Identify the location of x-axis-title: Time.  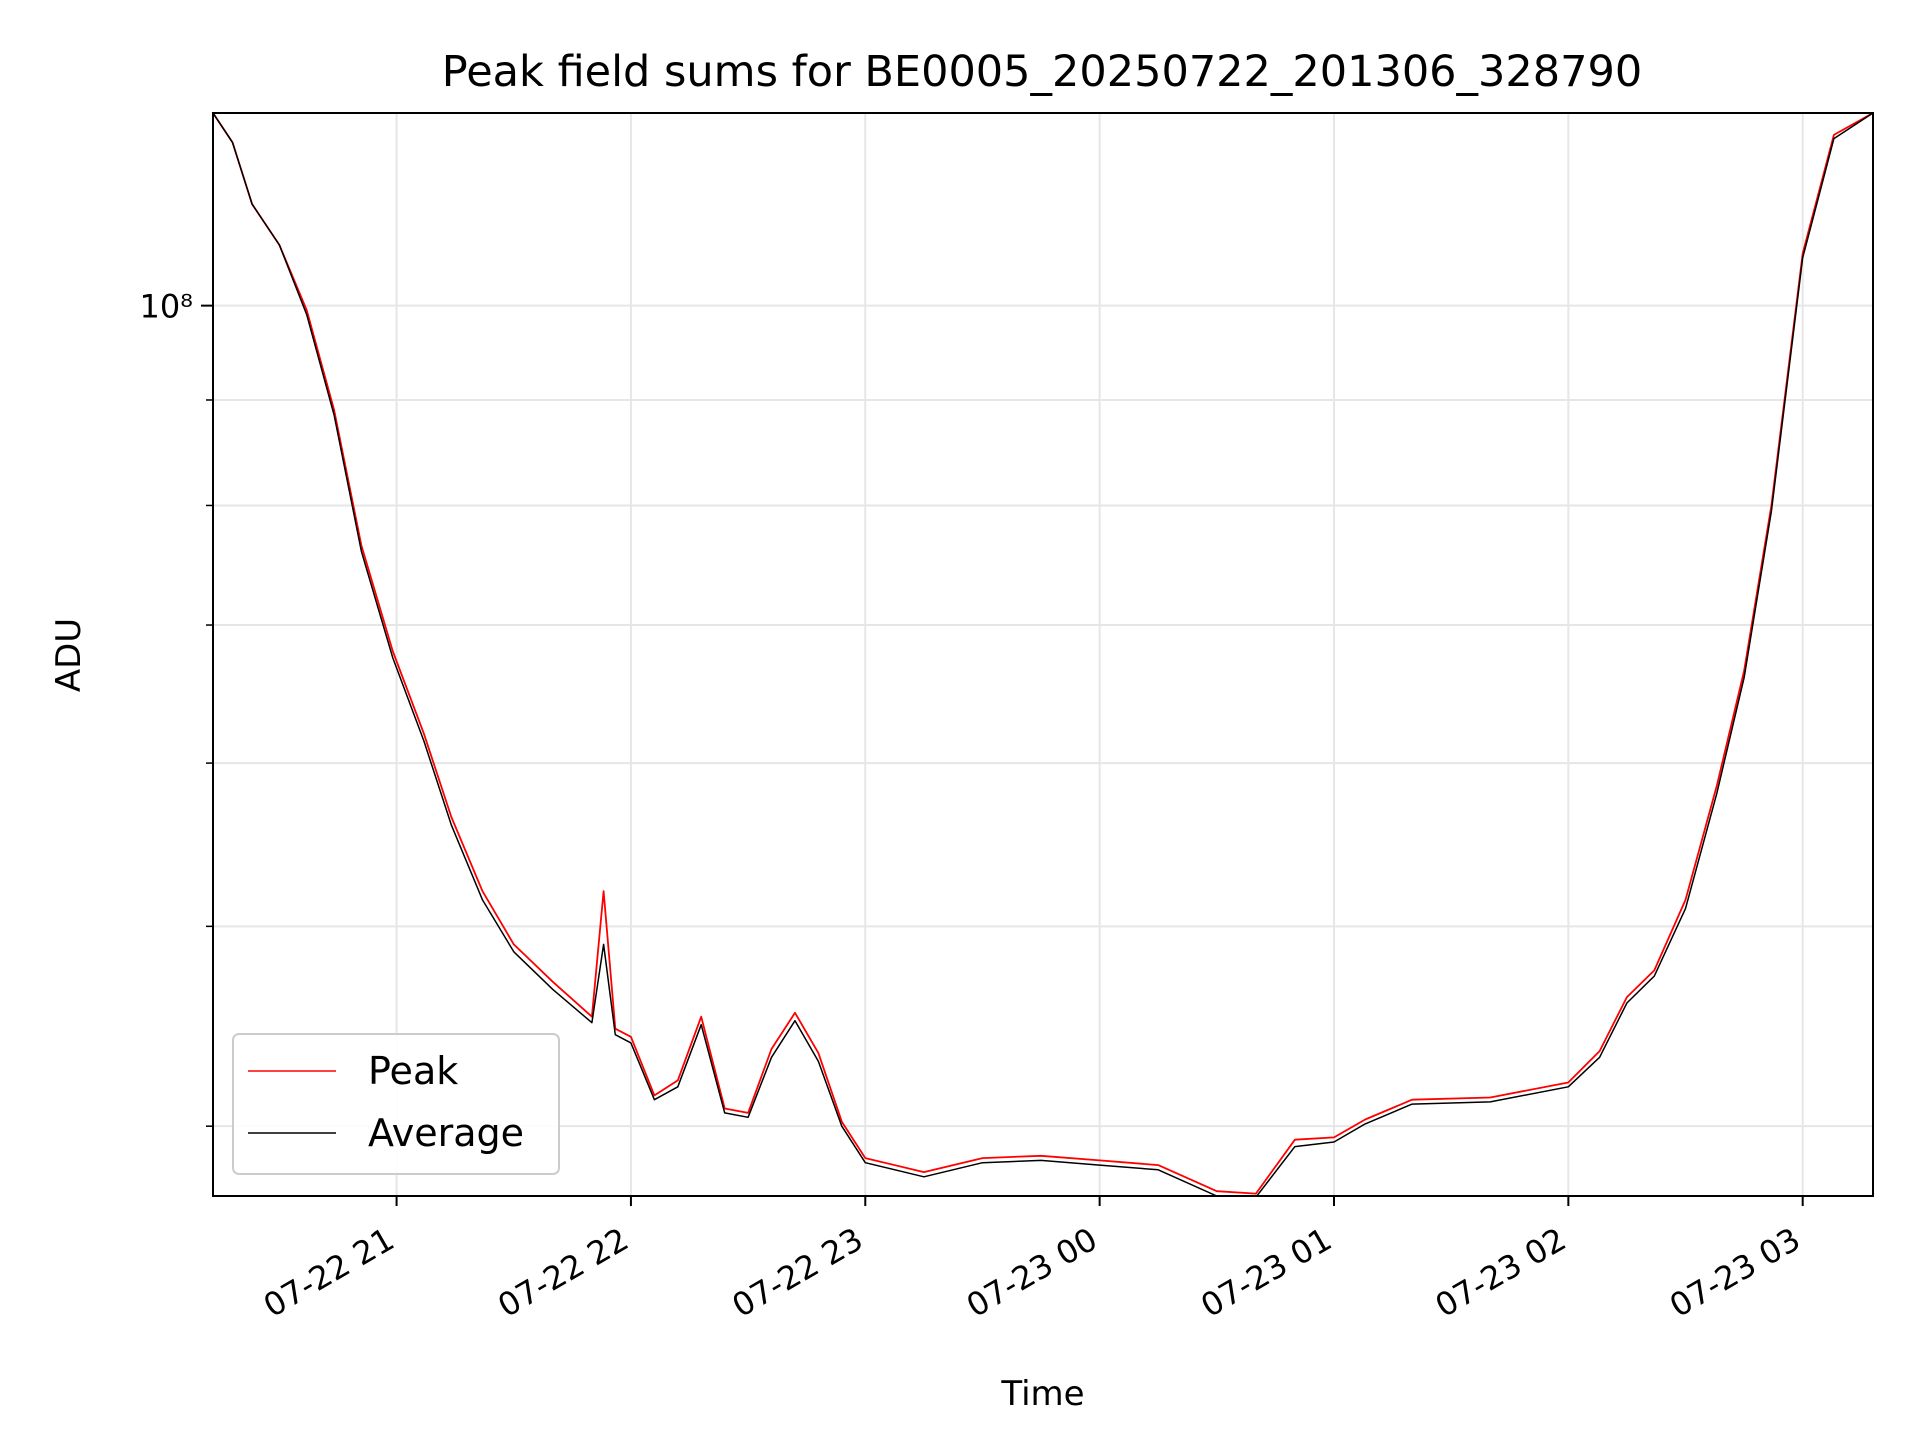
(1042, 1394).